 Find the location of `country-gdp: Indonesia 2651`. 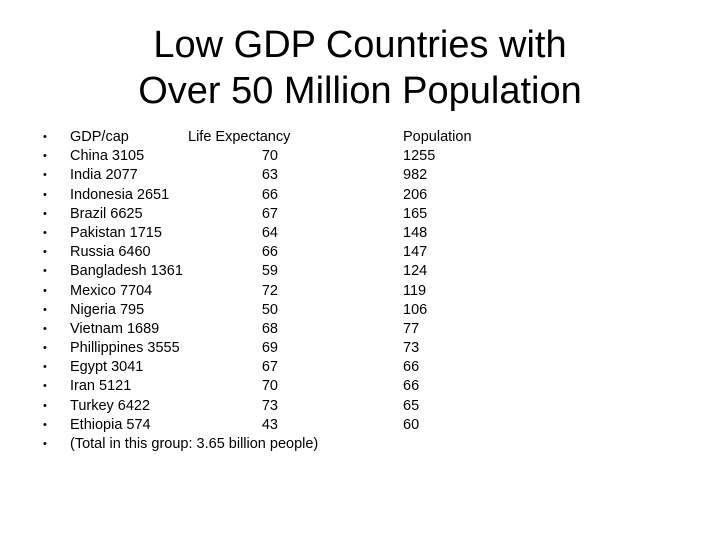

country-gdp: Indonesia 2651 is located at coordinates (120, 194).